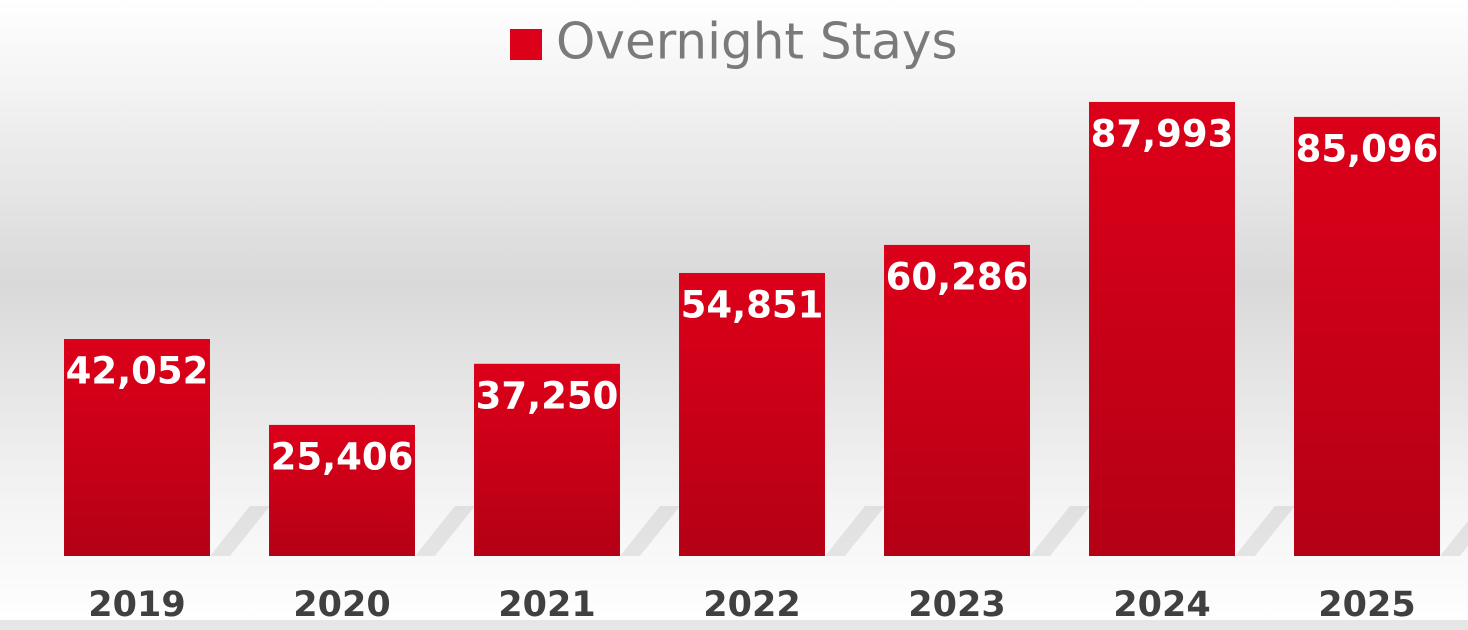  Describe the element at coordinates (526, 44) in the screenshot. I see `legend-swatch` at that location.